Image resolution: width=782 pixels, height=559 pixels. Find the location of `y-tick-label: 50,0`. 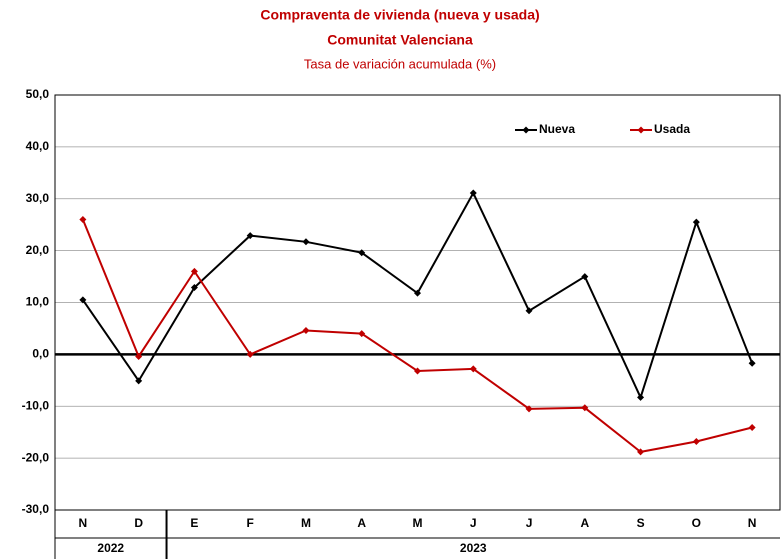

y-tick-label: 50,0 is located at coordinates (38, 94).